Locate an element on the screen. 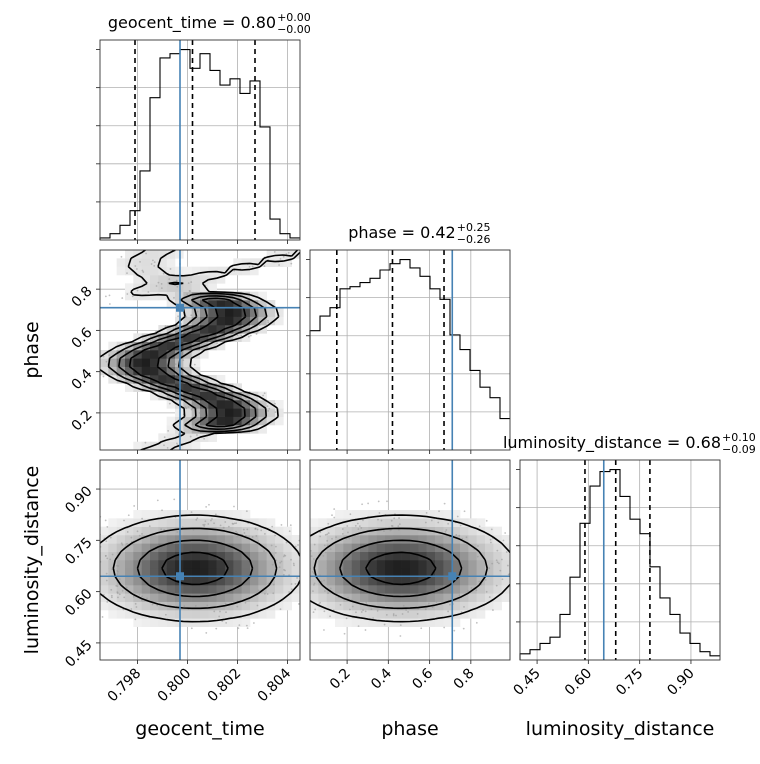 The width and height of the screenshot is (760, 764). x-tick-label: 0.802 is located at coordinates (225, 686).